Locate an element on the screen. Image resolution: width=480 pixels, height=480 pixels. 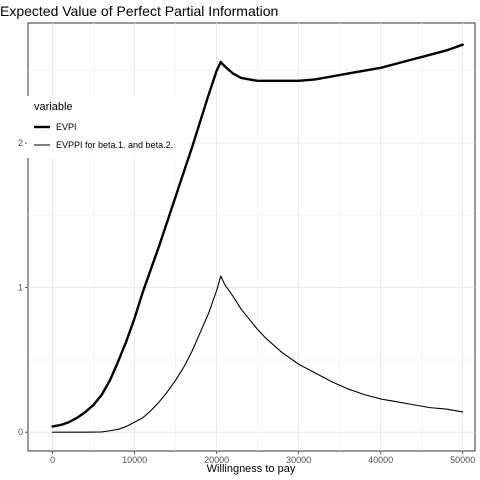
x-axis-title: Willingness to pay is located at coordinates (251, 469).